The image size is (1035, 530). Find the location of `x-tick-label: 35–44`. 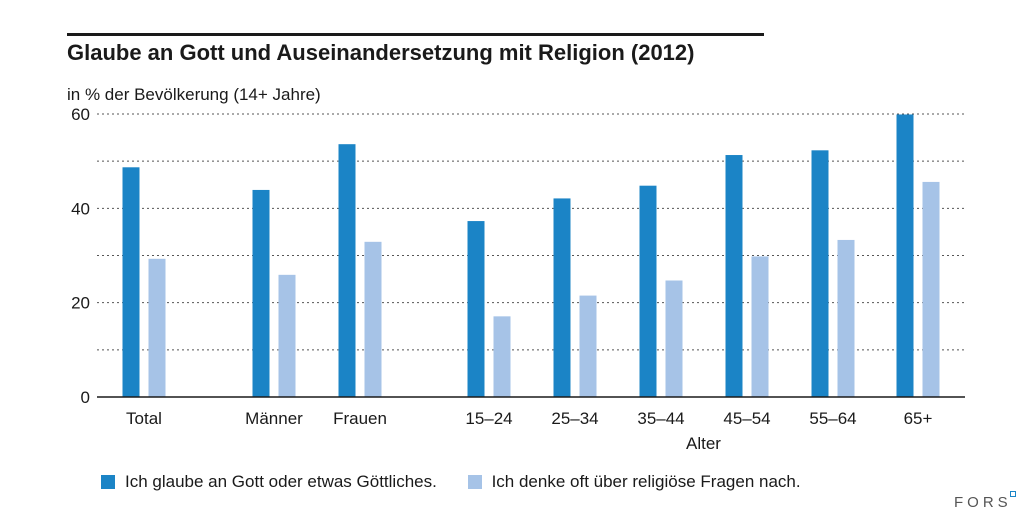

x-tick-label: 35–44 is located at coordinates (660, 418).